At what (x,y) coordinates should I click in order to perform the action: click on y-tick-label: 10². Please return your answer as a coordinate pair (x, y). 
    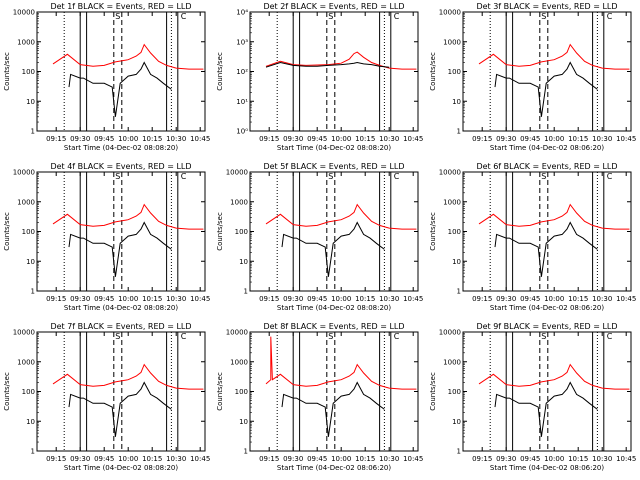
    Looking at the image, I should click on (242, 72).